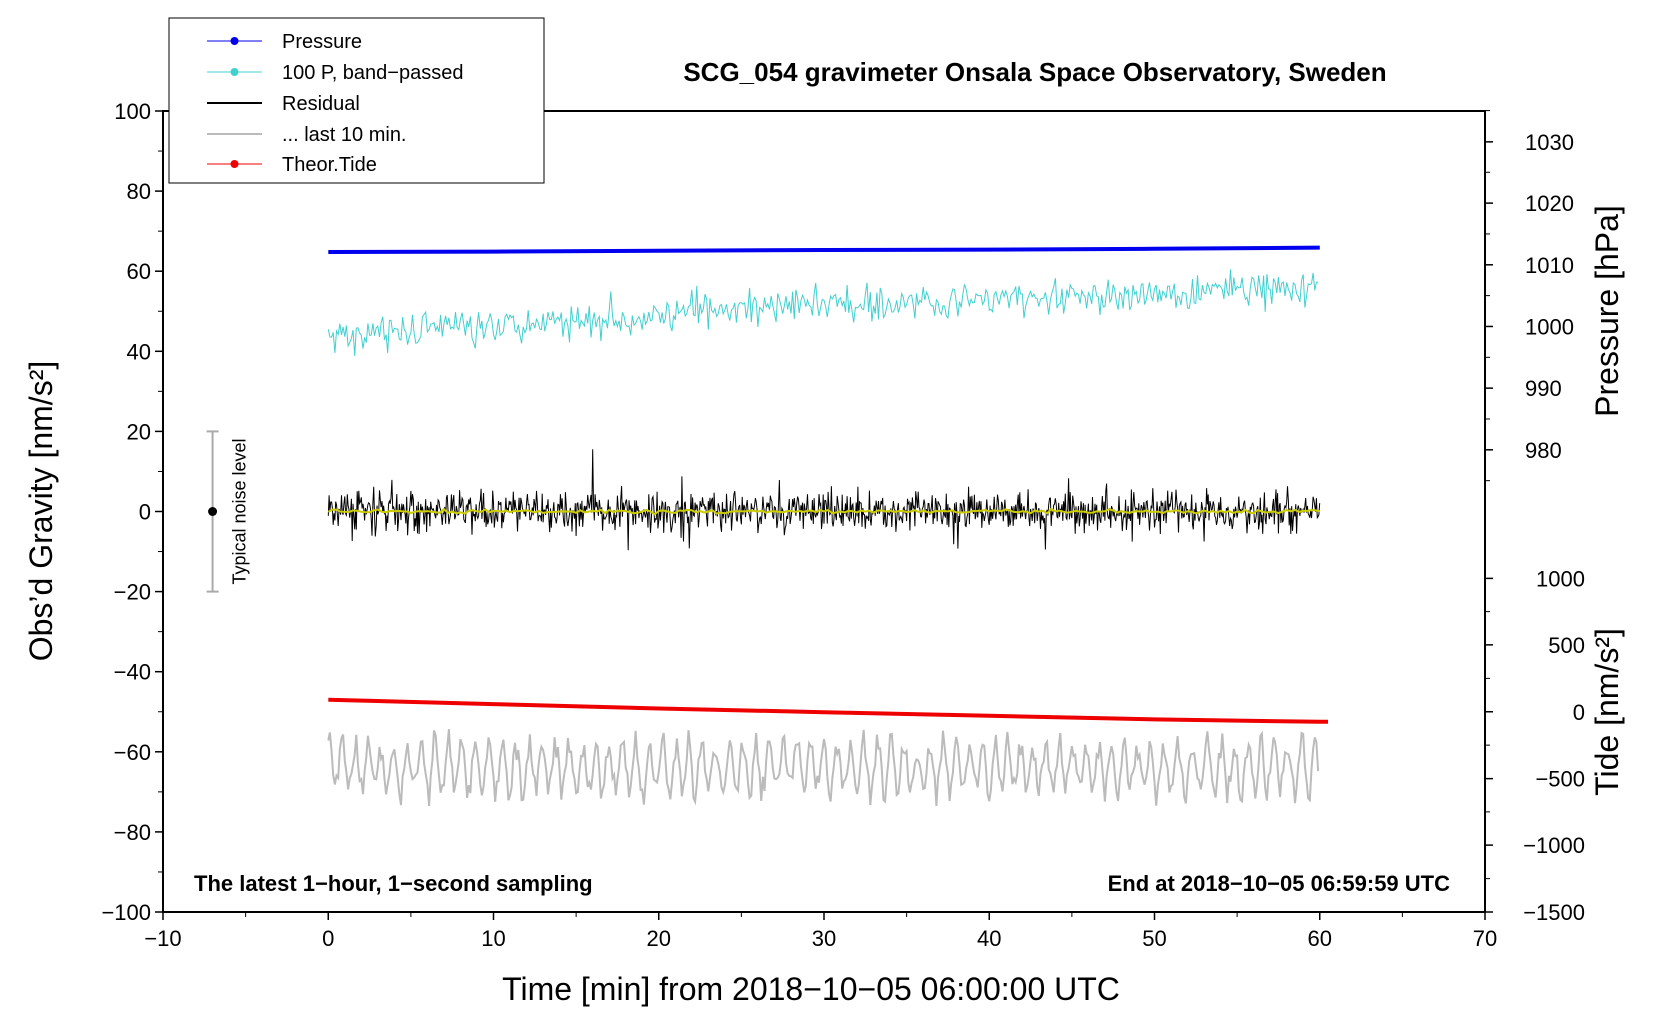 The height and width of the screenshot is (1020, 1660). I want to click on legend-bandpassed: 100 P, band−passed, so click(372, 73).